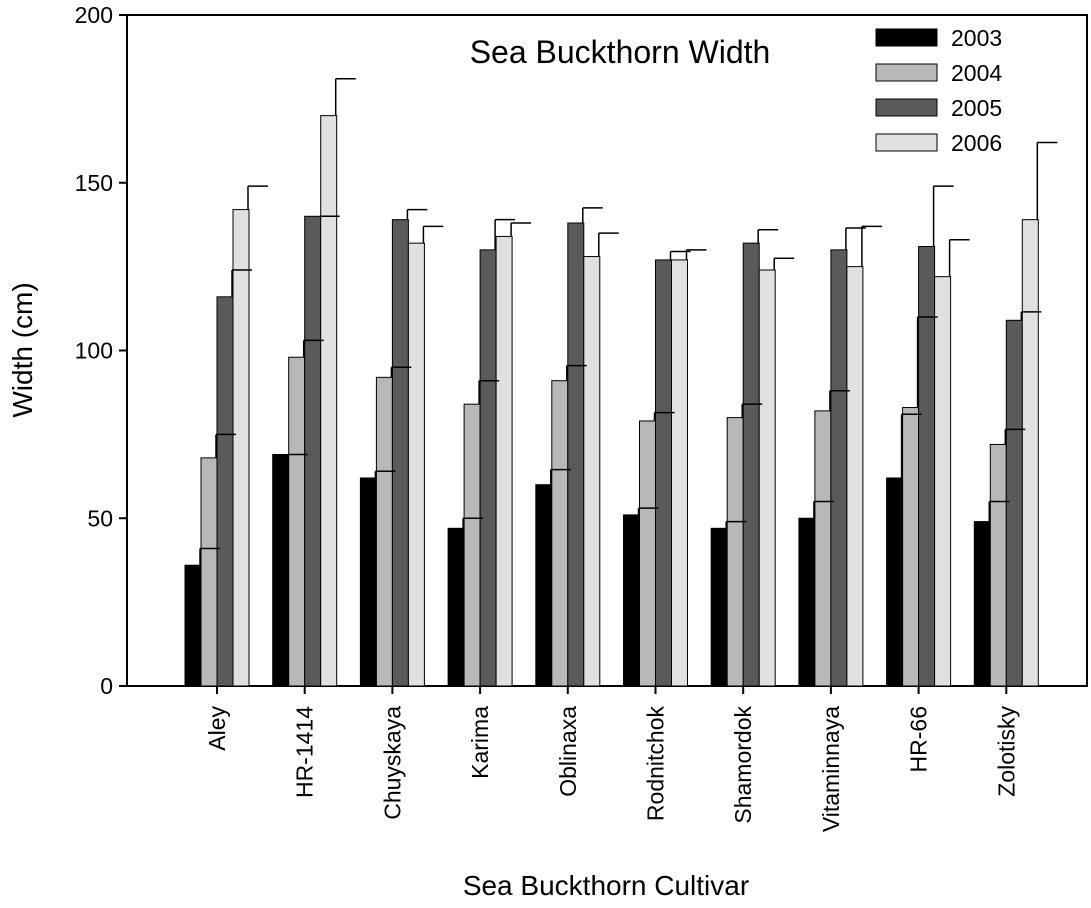  I want to click on bar-HR-66-2006, so click(943, 481).